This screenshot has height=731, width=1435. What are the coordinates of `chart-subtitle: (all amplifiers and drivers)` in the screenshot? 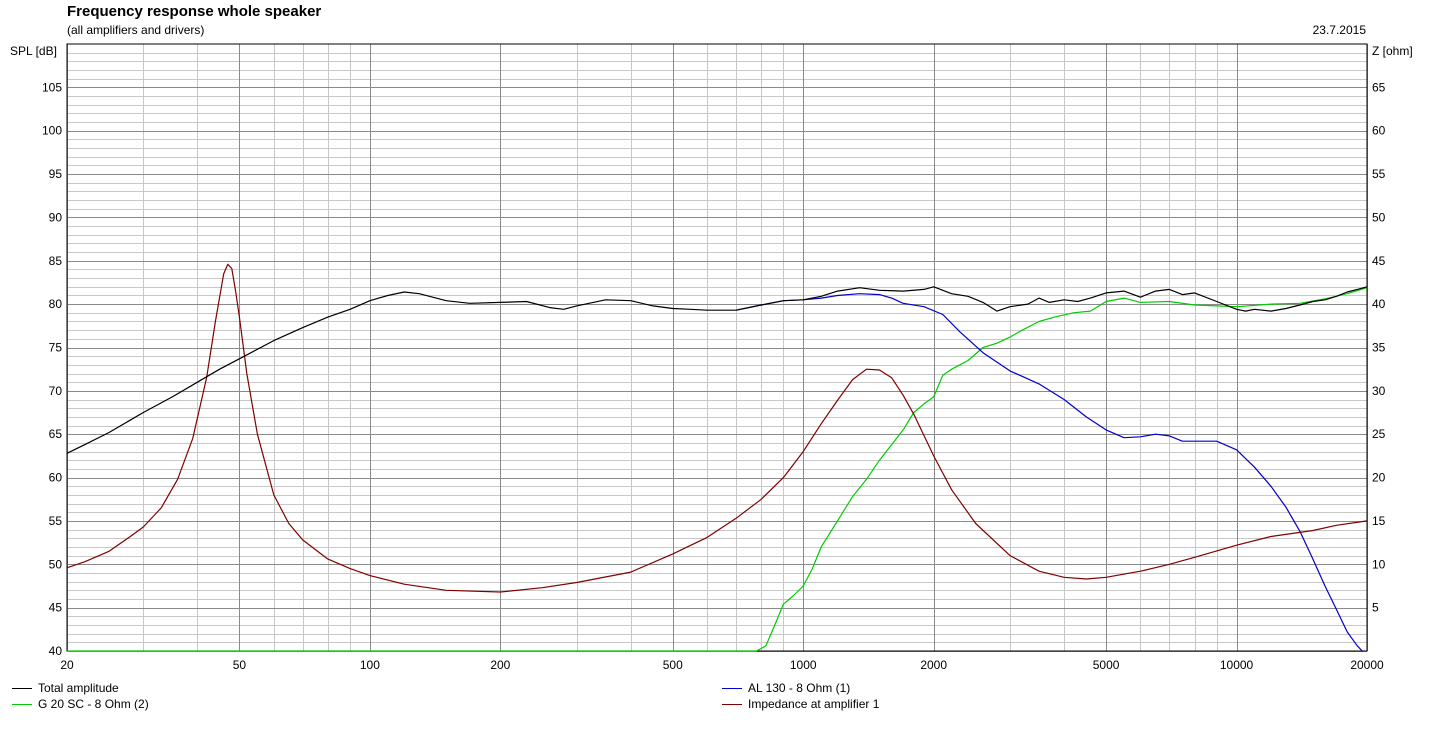 It's located at (136, 30).